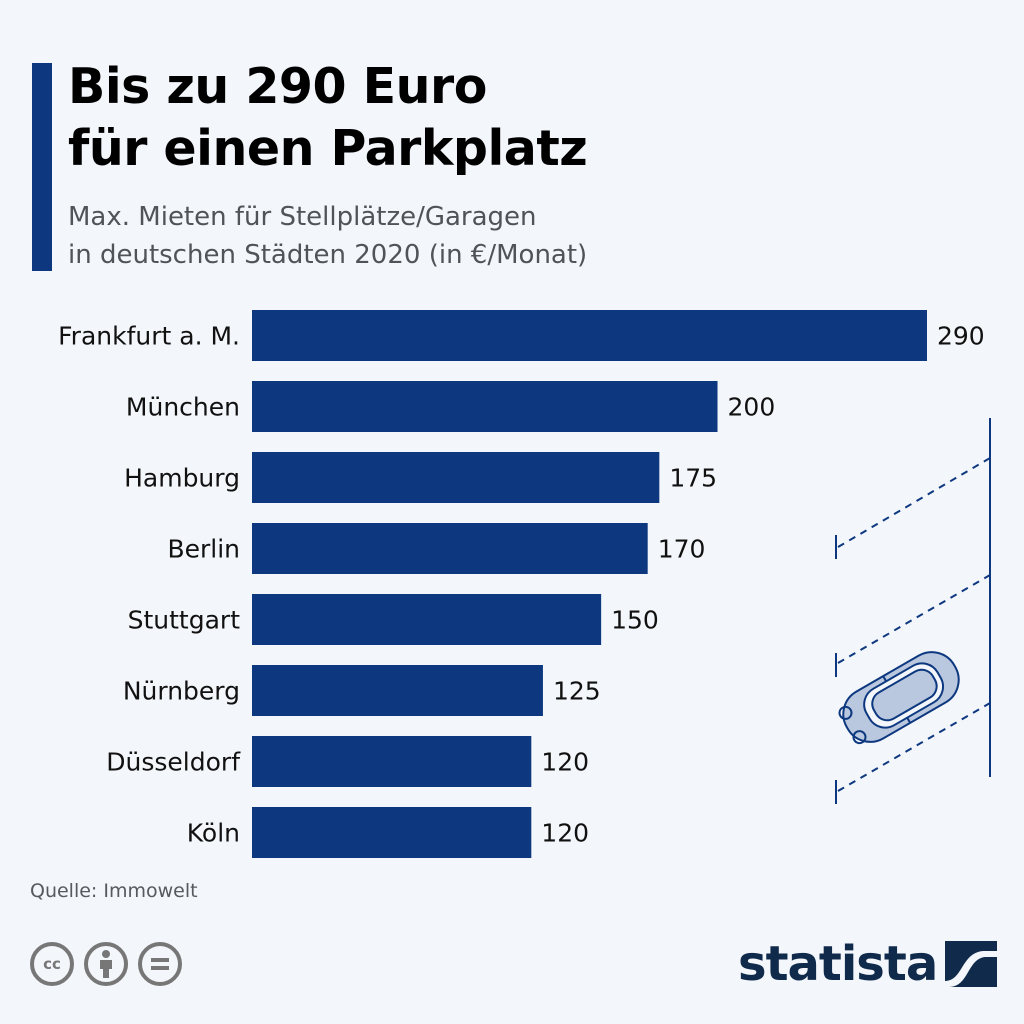 The image size is (1024, 1024). I want to click on attribution-icon, so click(106, 964).